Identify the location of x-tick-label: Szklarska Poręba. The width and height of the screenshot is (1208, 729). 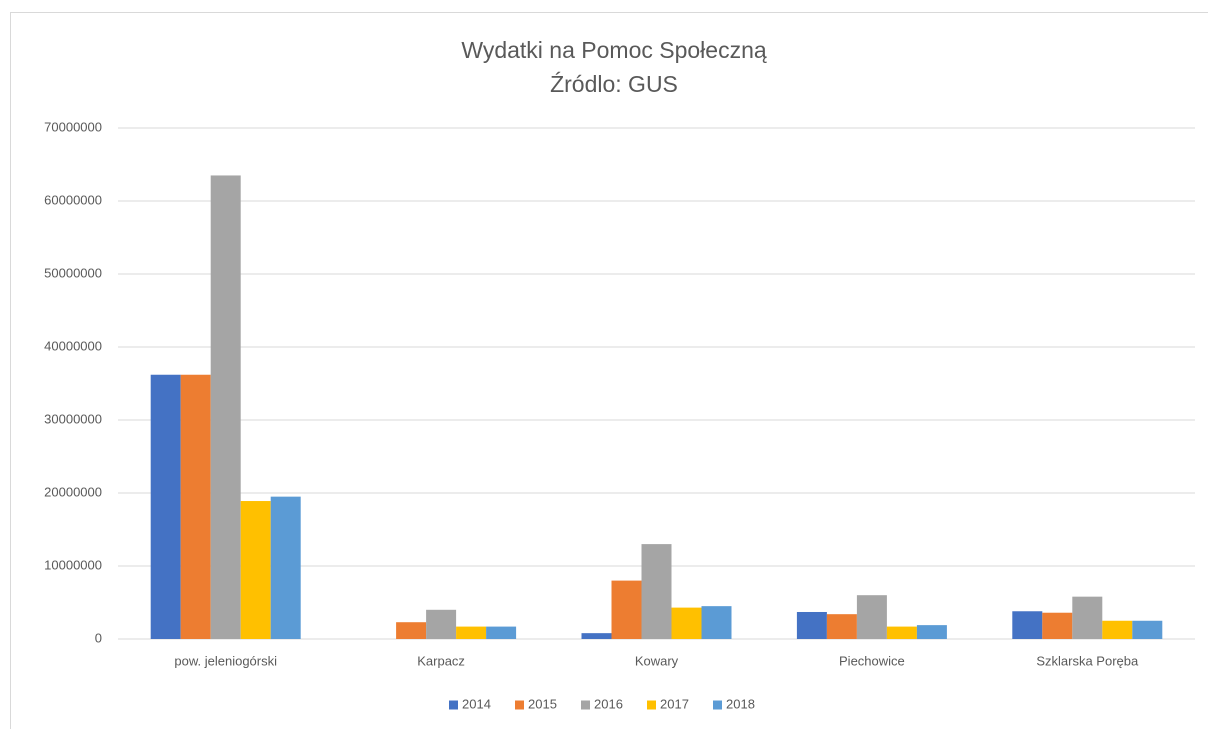
(1087, 660).